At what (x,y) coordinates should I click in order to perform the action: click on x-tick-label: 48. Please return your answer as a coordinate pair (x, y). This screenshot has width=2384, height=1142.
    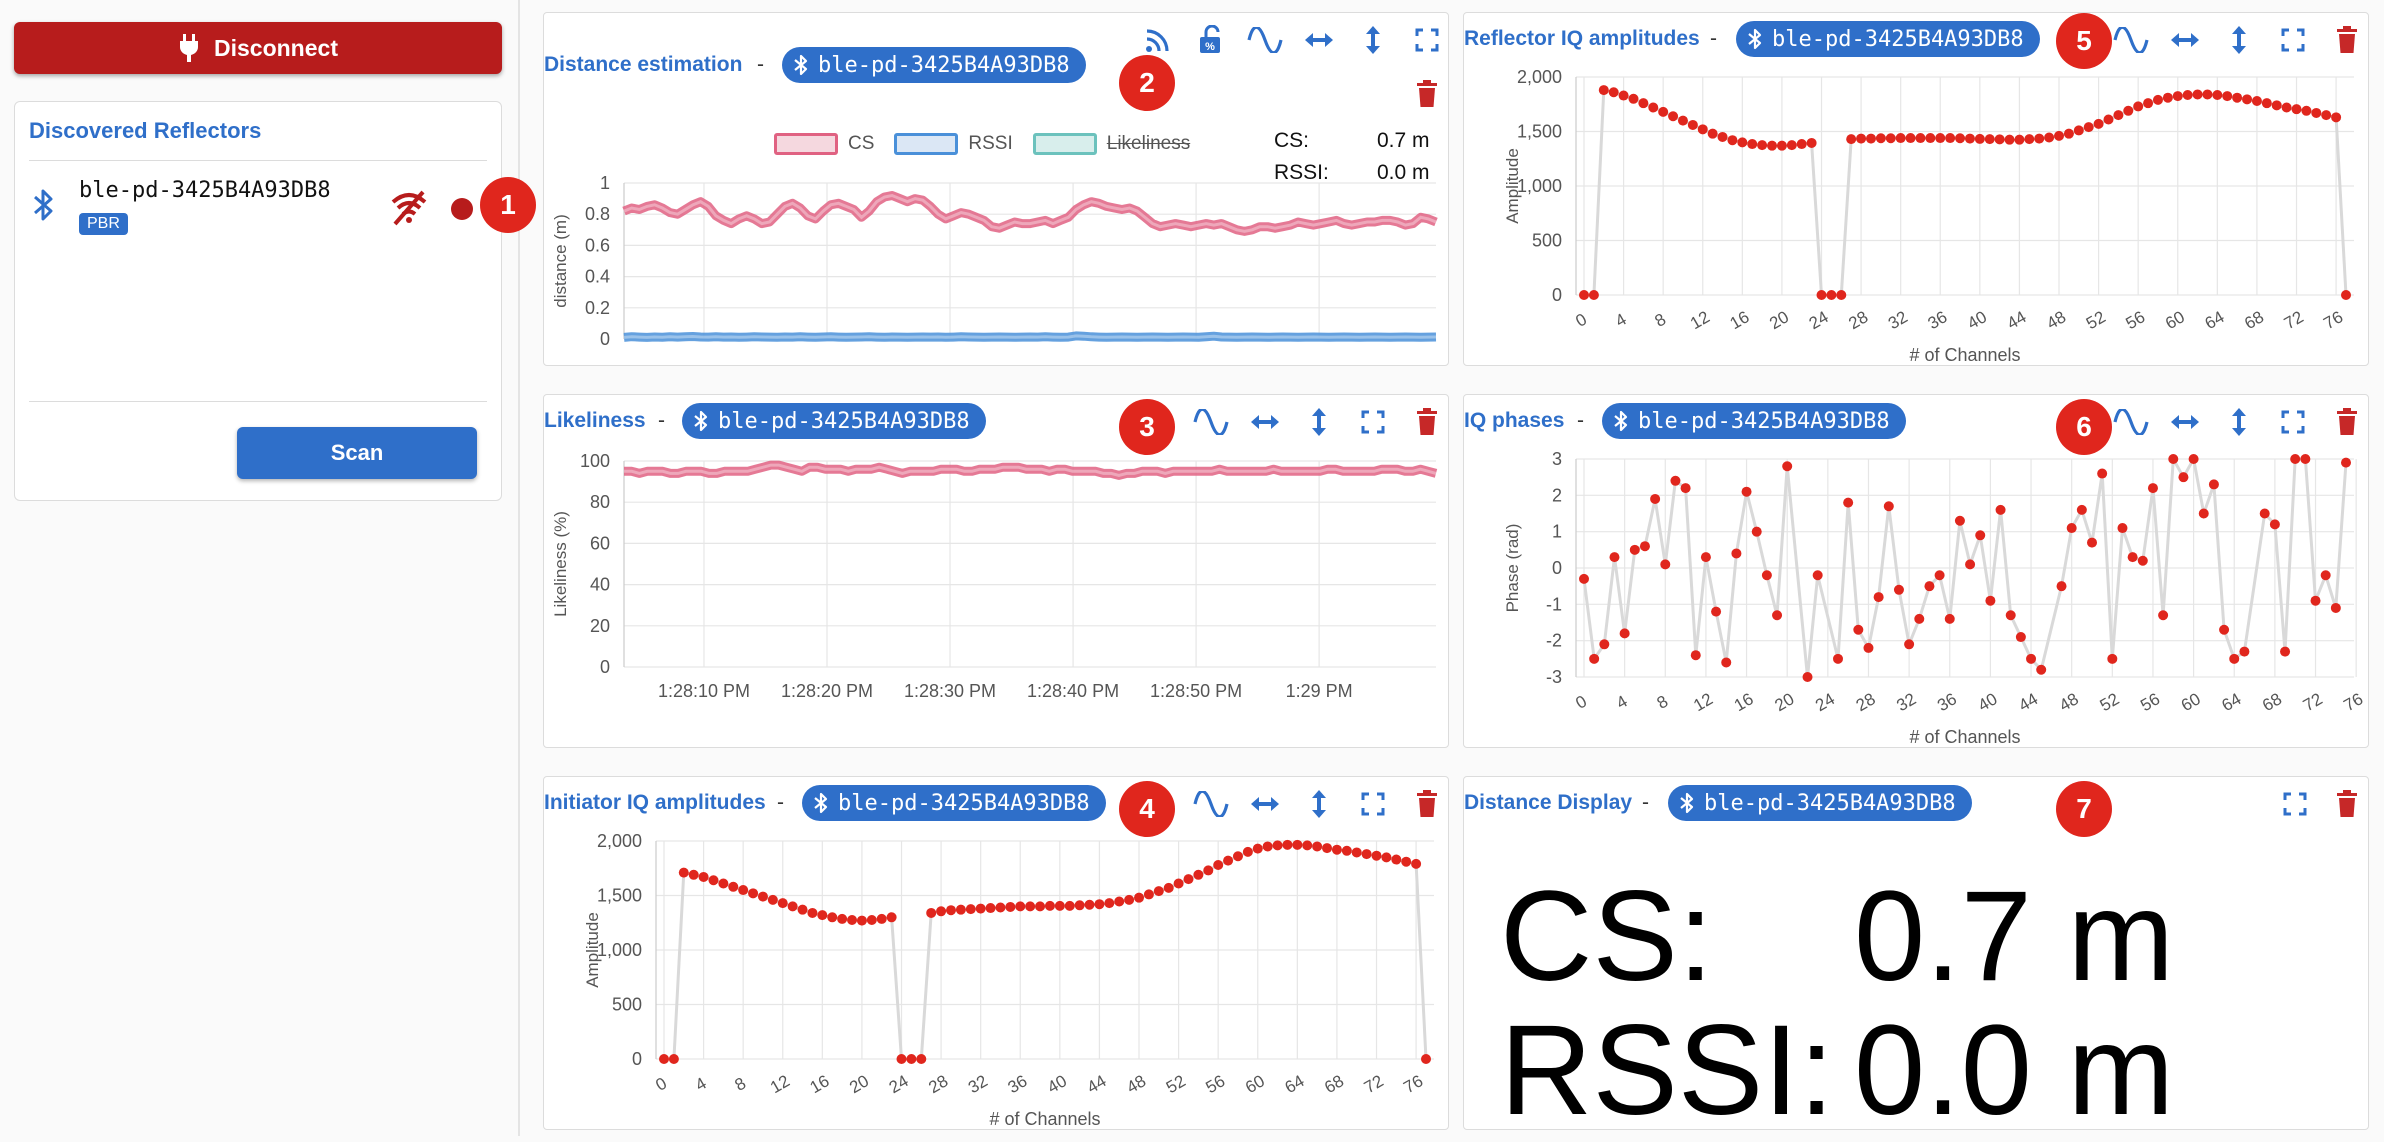
    Looking at the image, I should click on (2069, 702).